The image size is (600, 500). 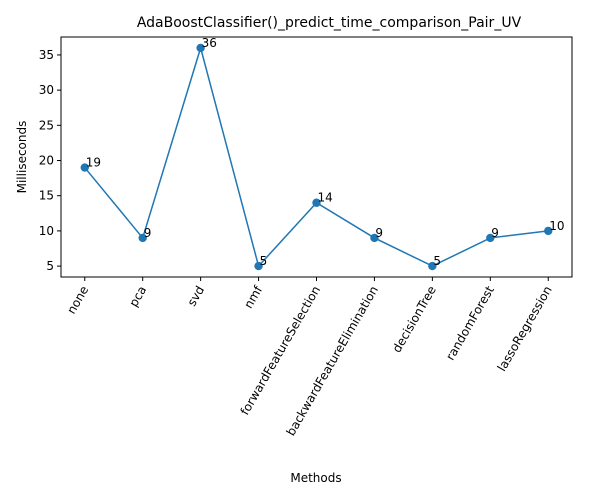 What do you see at coordinates (325, 198) in the screenshot?
I see `data-label: 14` at bounding box center [325, 198].